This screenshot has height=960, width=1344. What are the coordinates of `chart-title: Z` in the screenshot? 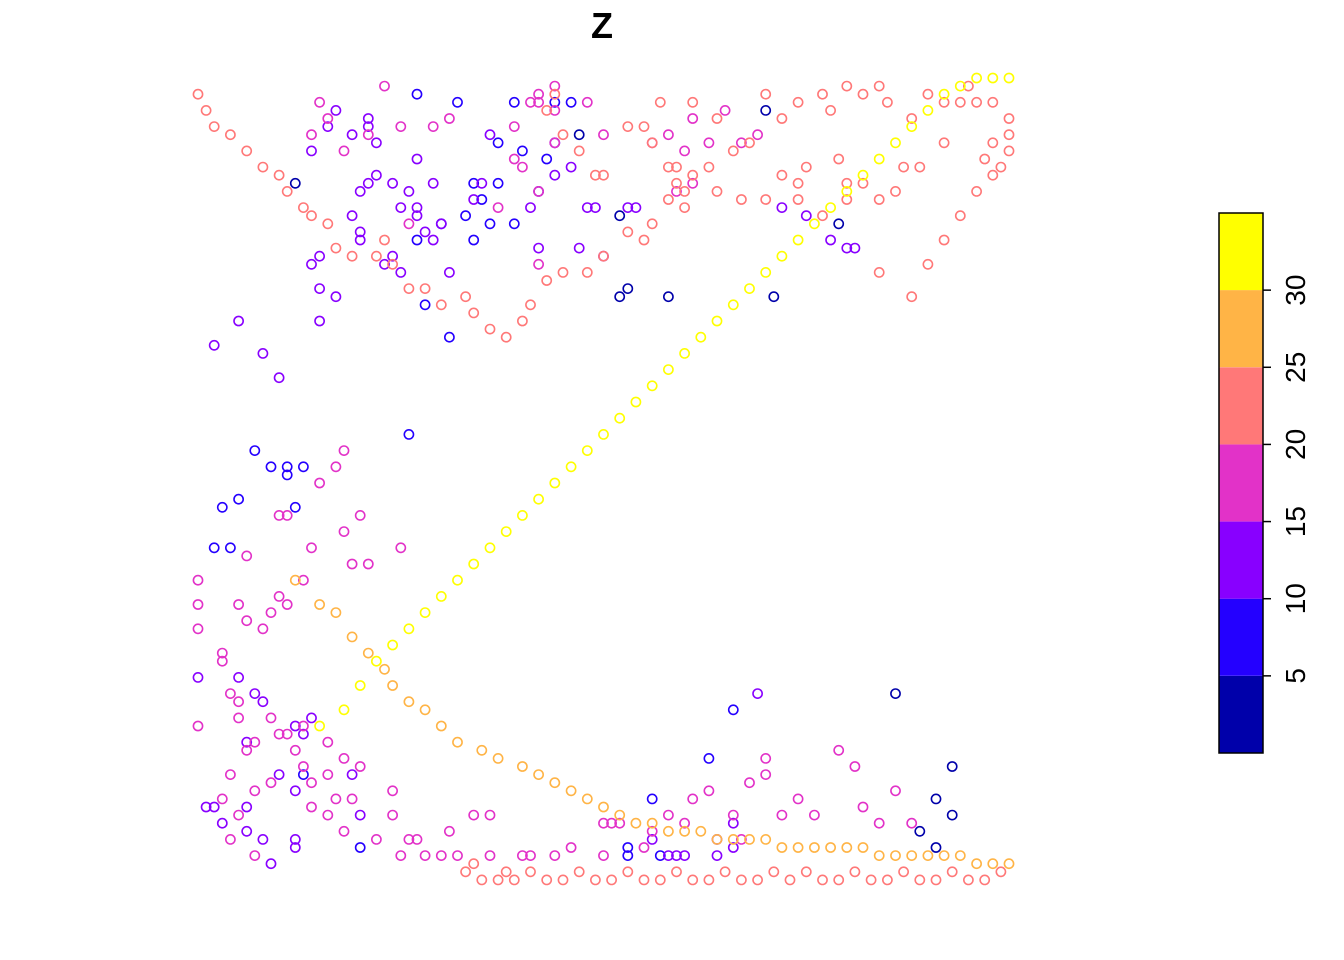 It's located at (602, 25).